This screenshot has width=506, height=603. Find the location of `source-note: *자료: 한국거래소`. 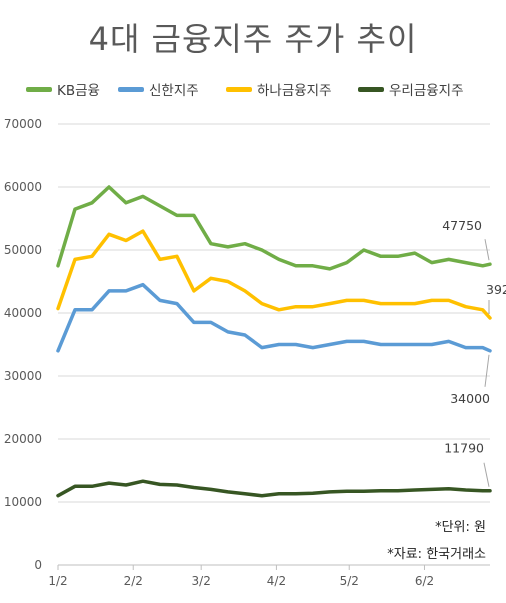

source-note: *자료: 한국거래소 is located at coordinates (436, 554).